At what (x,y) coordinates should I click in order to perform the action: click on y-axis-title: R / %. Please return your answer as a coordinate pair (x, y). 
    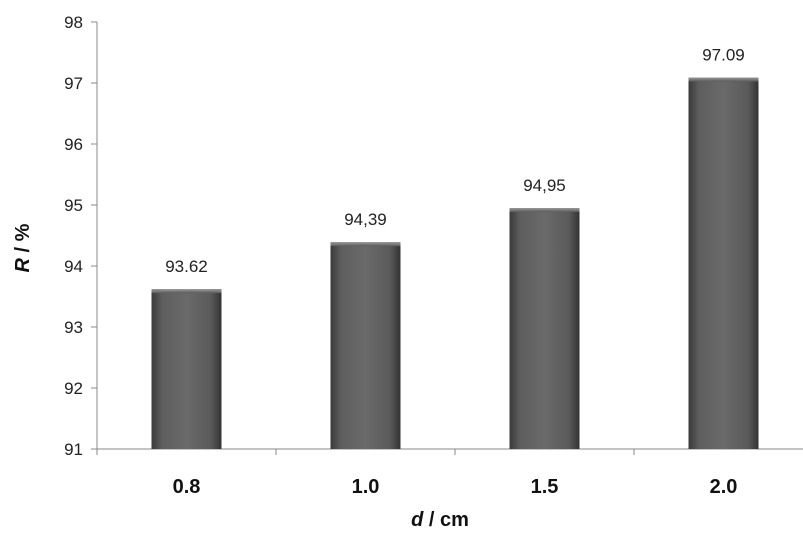
    Looking at the image, I should click on (23, 247).